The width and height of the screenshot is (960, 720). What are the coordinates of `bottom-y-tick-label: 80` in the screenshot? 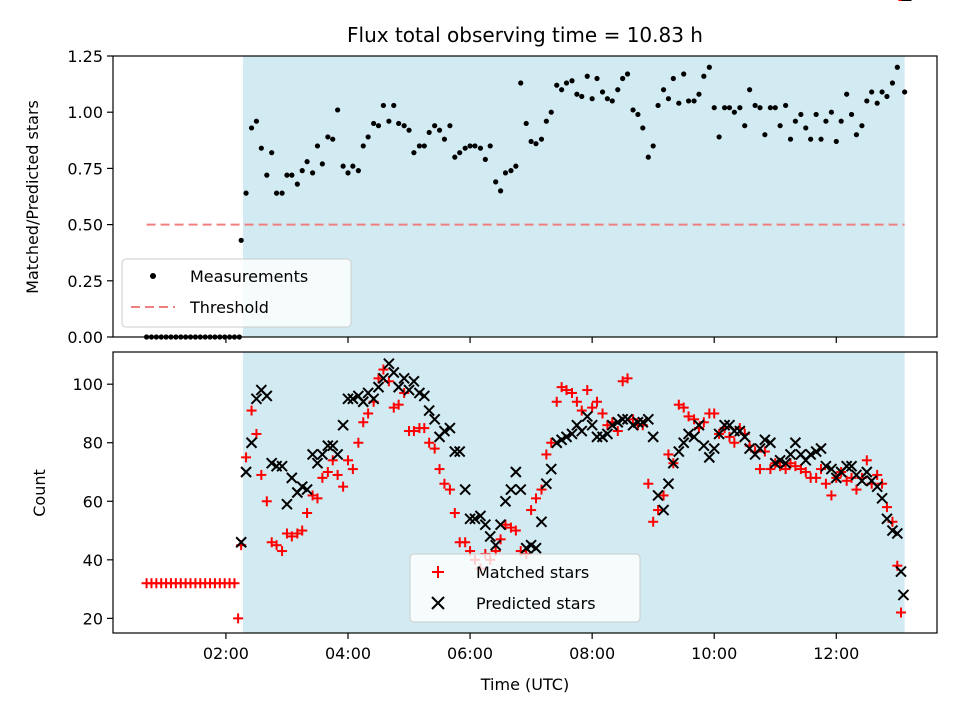 It's located at (93, 443).